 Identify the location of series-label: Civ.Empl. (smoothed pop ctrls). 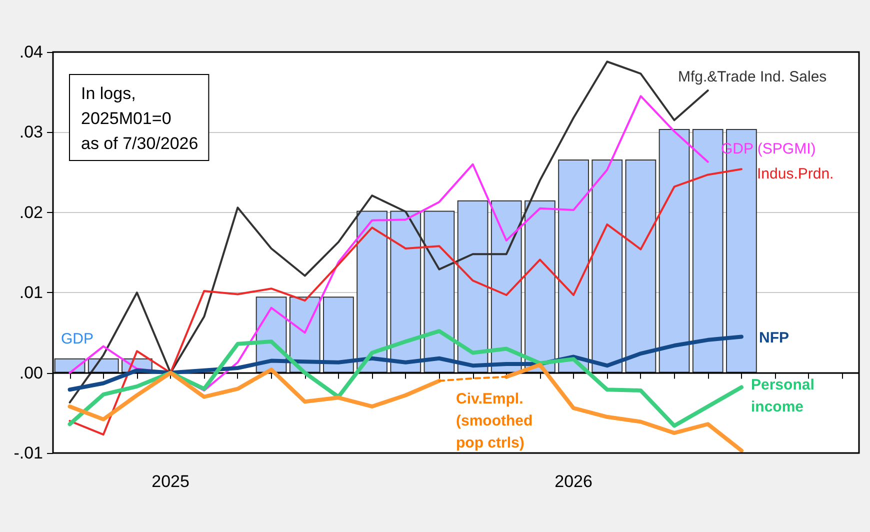
(496, 421).